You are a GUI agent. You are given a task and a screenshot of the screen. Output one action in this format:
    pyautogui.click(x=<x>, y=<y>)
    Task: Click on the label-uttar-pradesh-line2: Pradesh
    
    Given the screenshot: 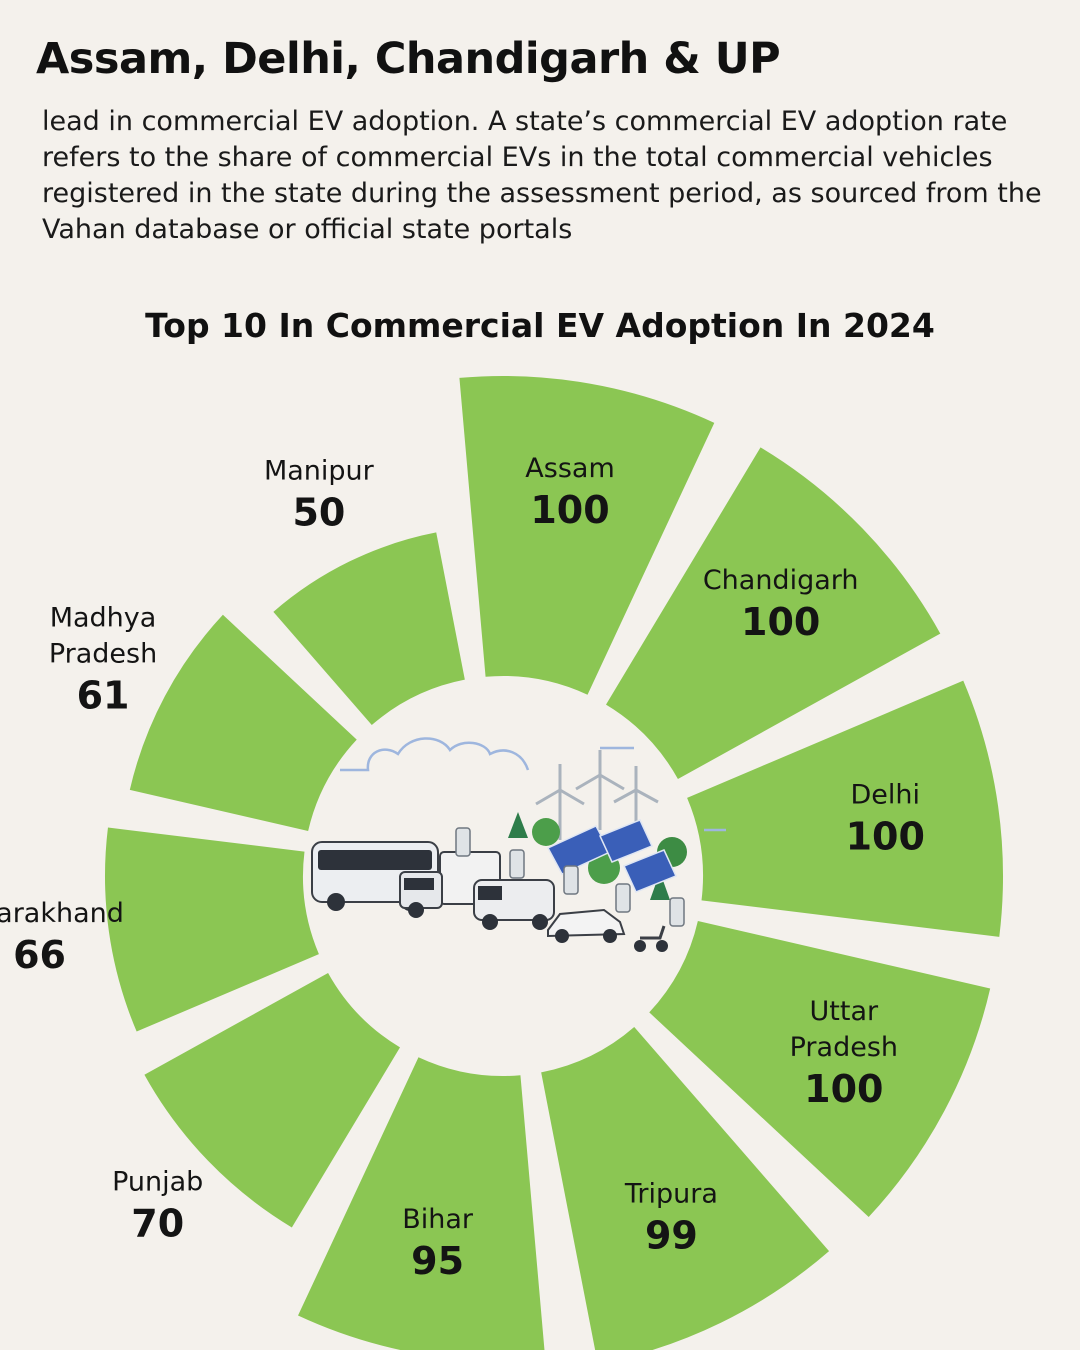 What is the action you would take?
    pyautogui.click(x=844, y=1047)
    